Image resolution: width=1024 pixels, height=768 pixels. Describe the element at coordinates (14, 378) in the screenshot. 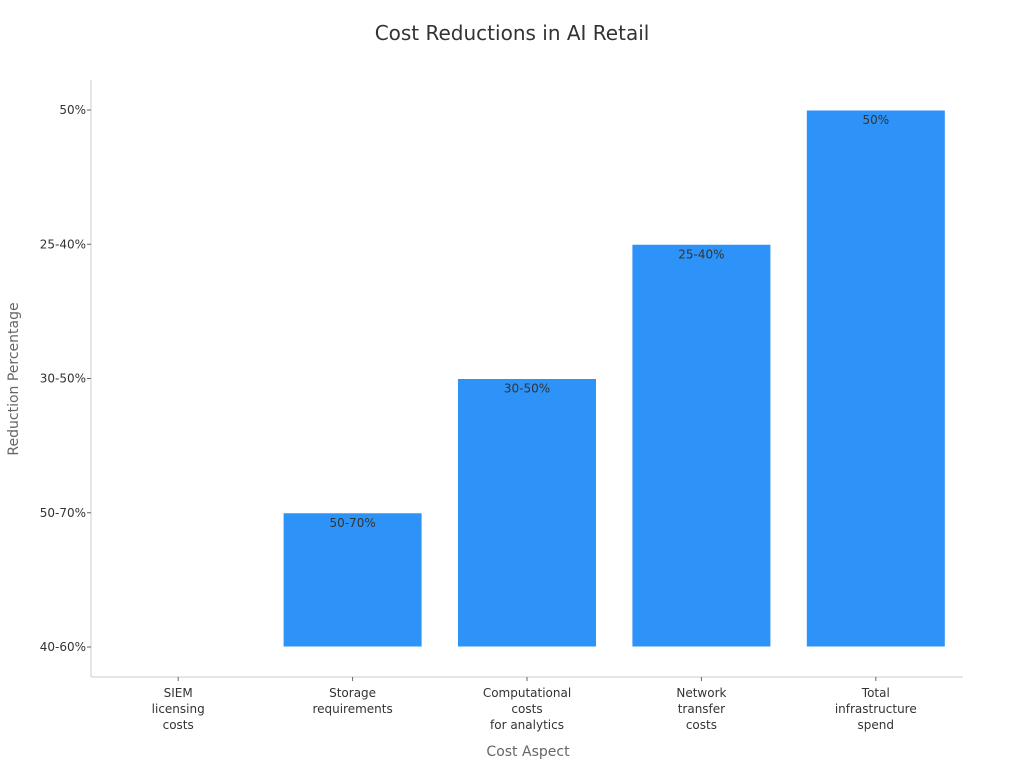

I see `y-axis-title: Reduction Percentage` at that location.